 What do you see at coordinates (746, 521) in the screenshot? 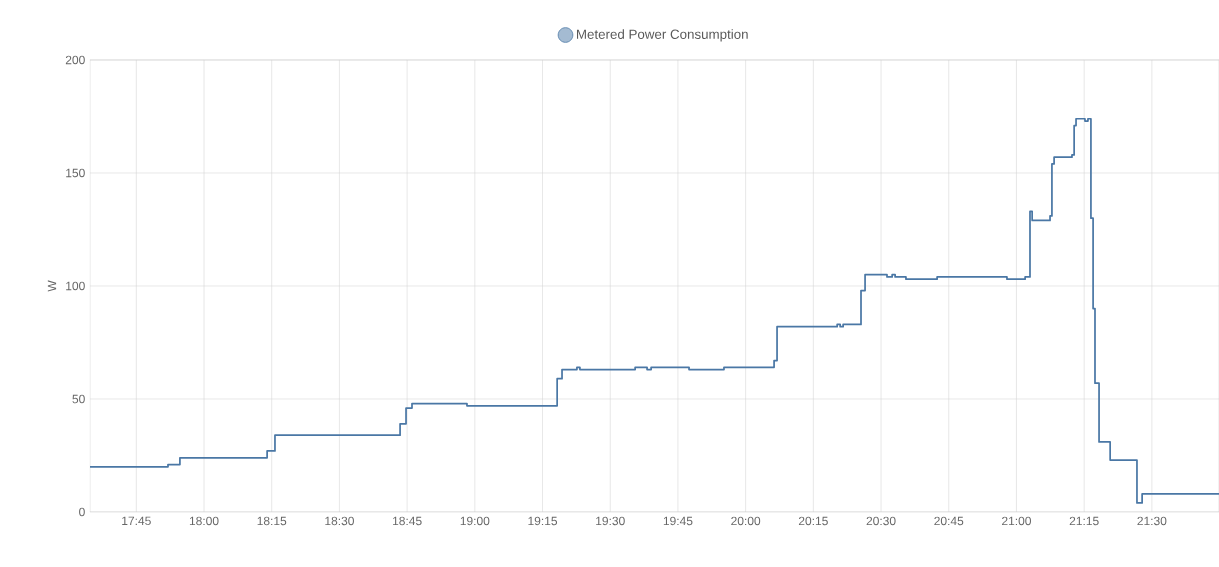
I see `x-tick-label: 20:00` at bounding box center [746, 521].